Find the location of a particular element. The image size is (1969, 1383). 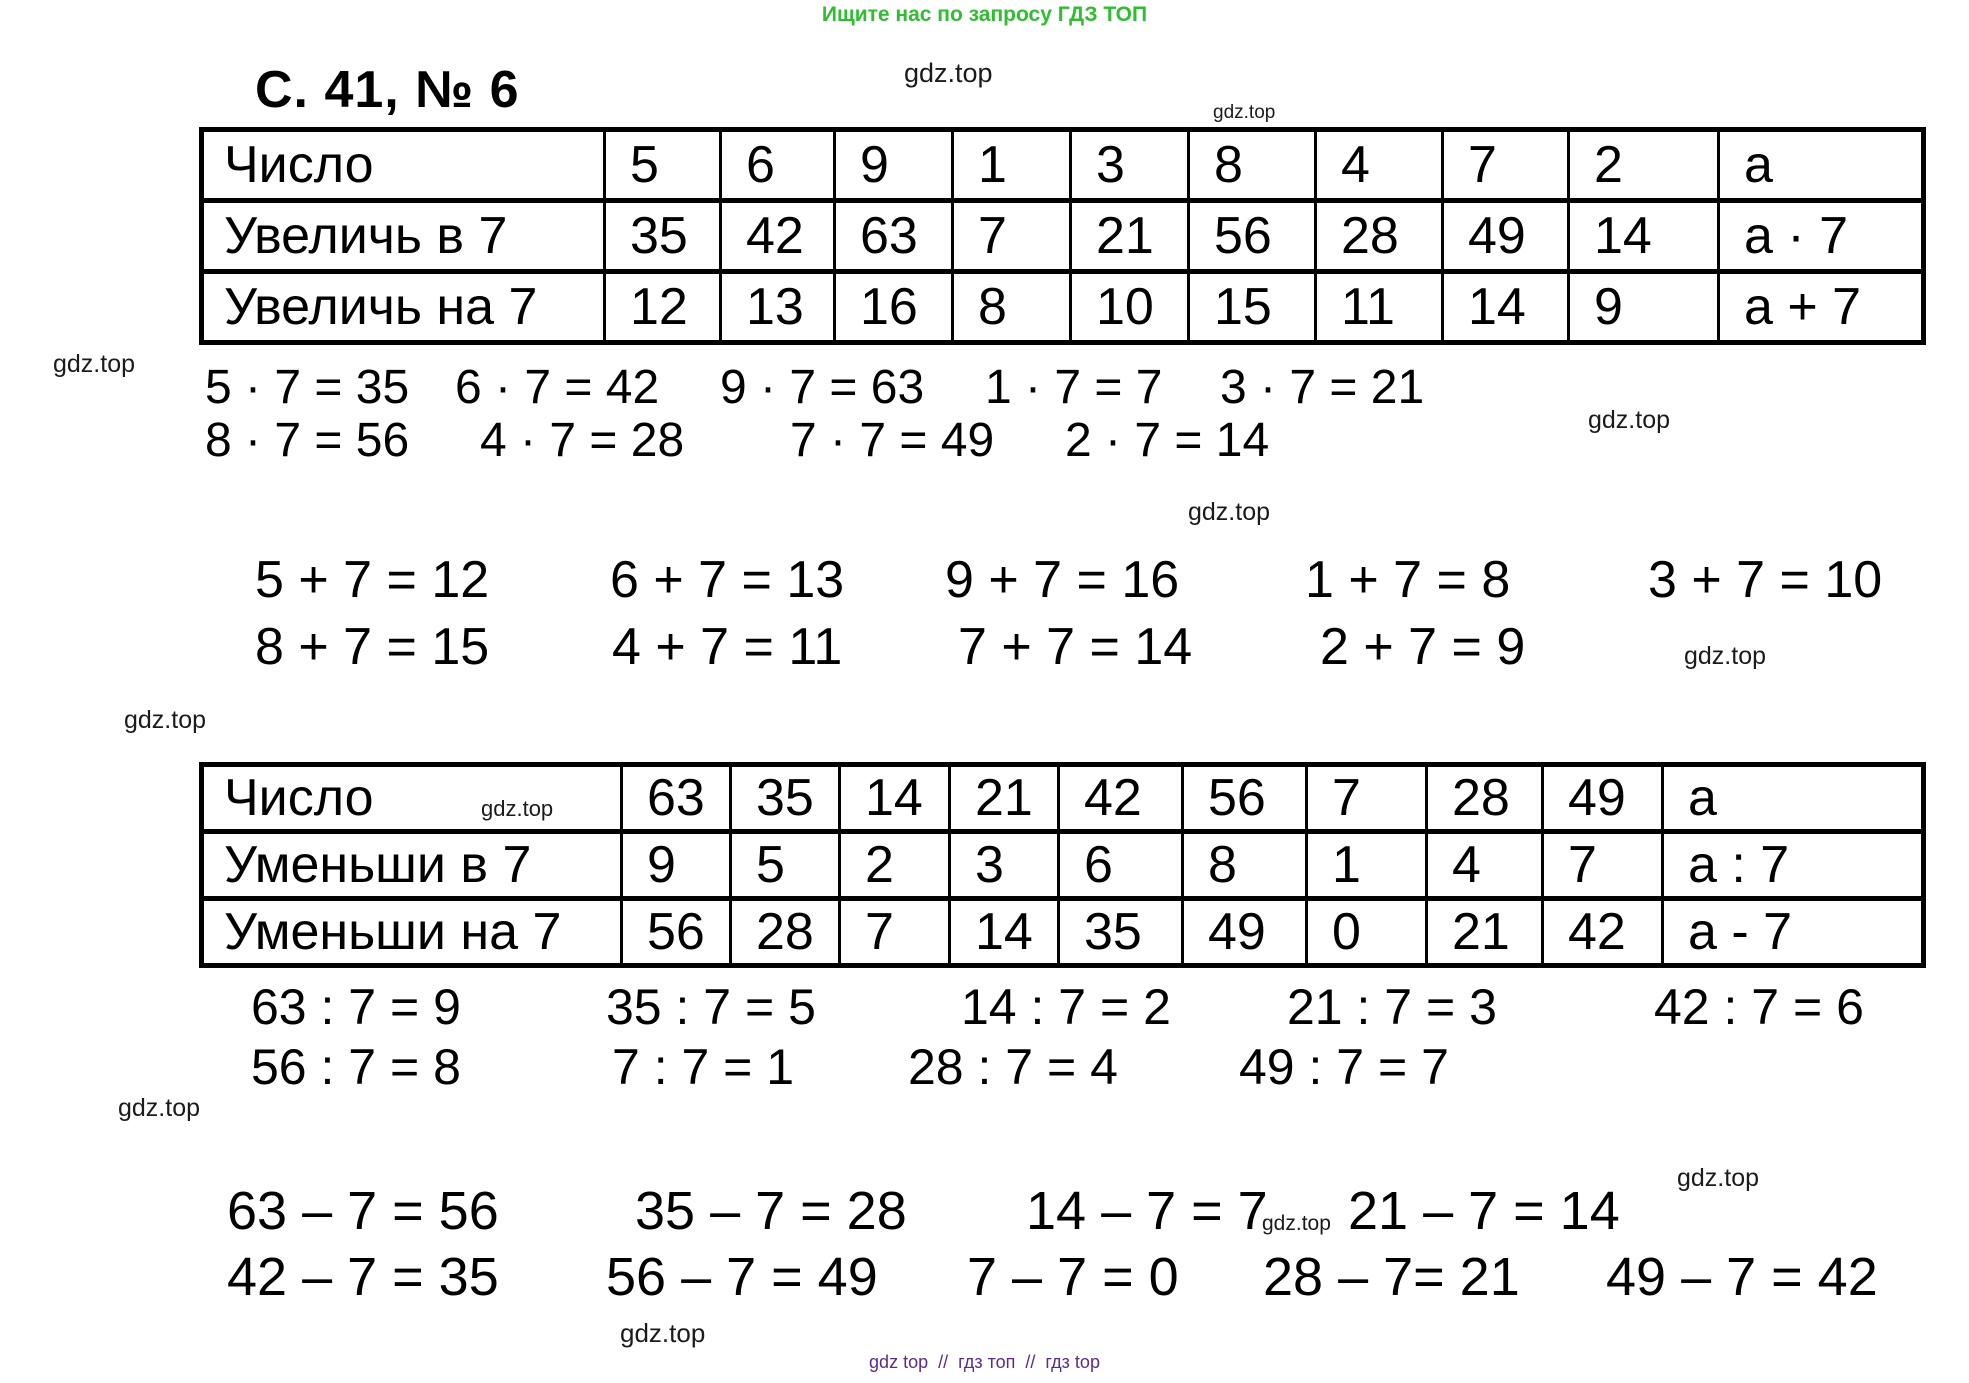

table-cell: 0 is located at coordinates (1366, 932).